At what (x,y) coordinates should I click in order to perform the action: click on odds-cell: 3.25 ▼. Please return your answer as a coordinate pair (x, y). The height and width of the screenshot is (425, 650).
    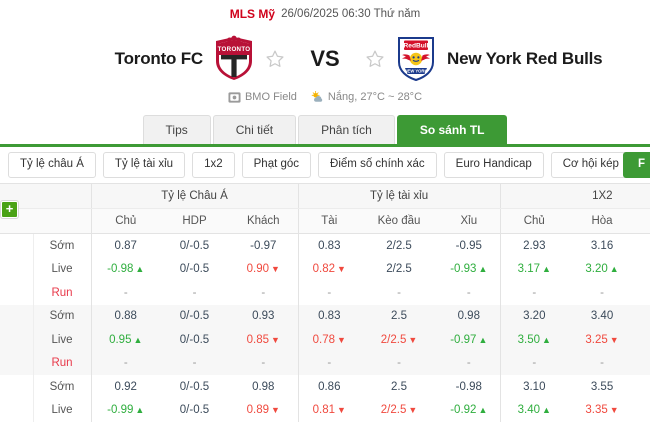
    Looking at the image, I should click on (602, 340).